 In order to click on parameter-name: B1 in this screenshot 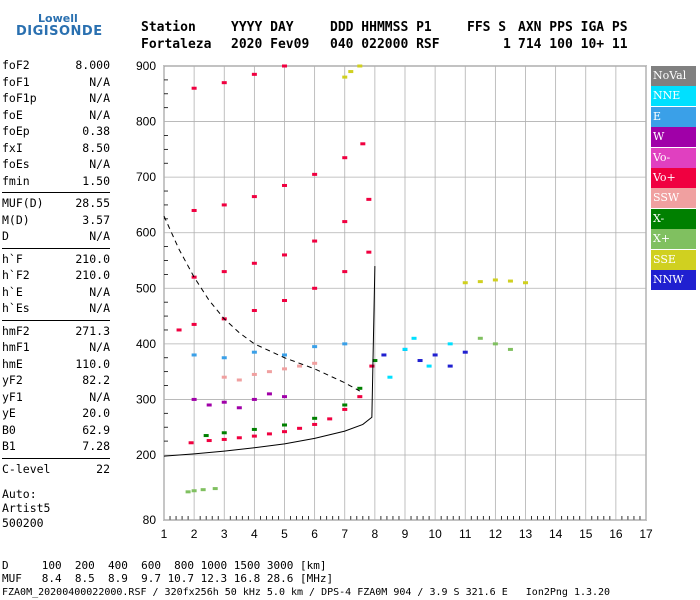, I will do `click(9, 446)`.